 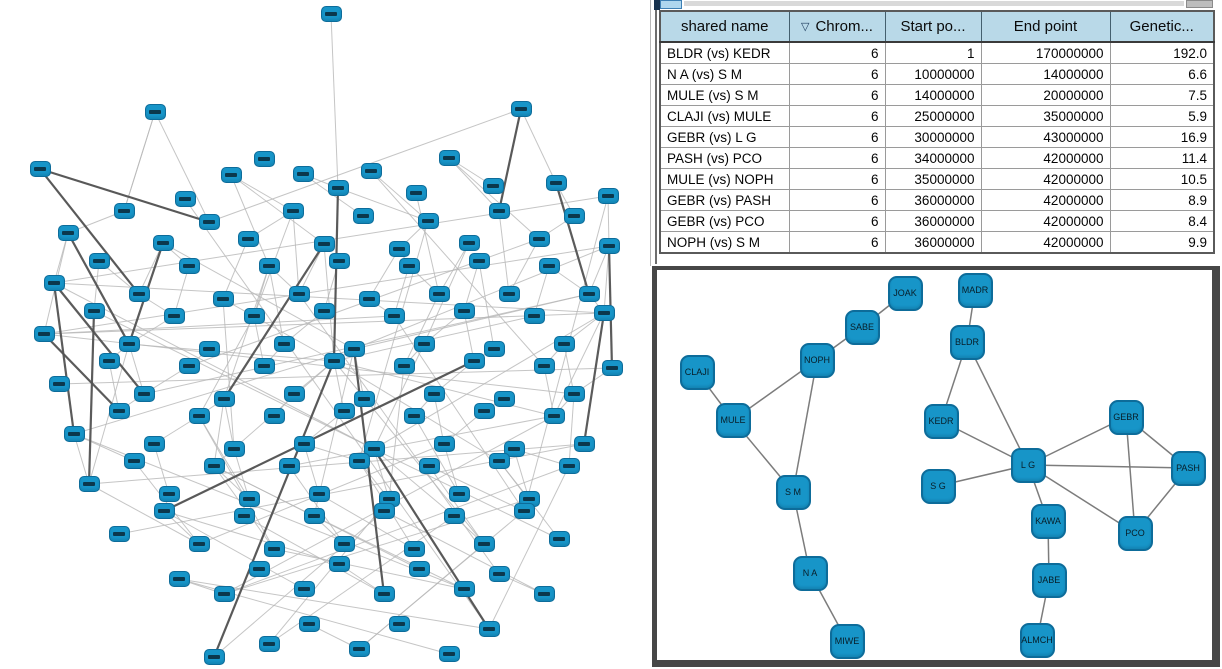 I want to click on table-cell: 9.9, so click(x=1162, y=242).